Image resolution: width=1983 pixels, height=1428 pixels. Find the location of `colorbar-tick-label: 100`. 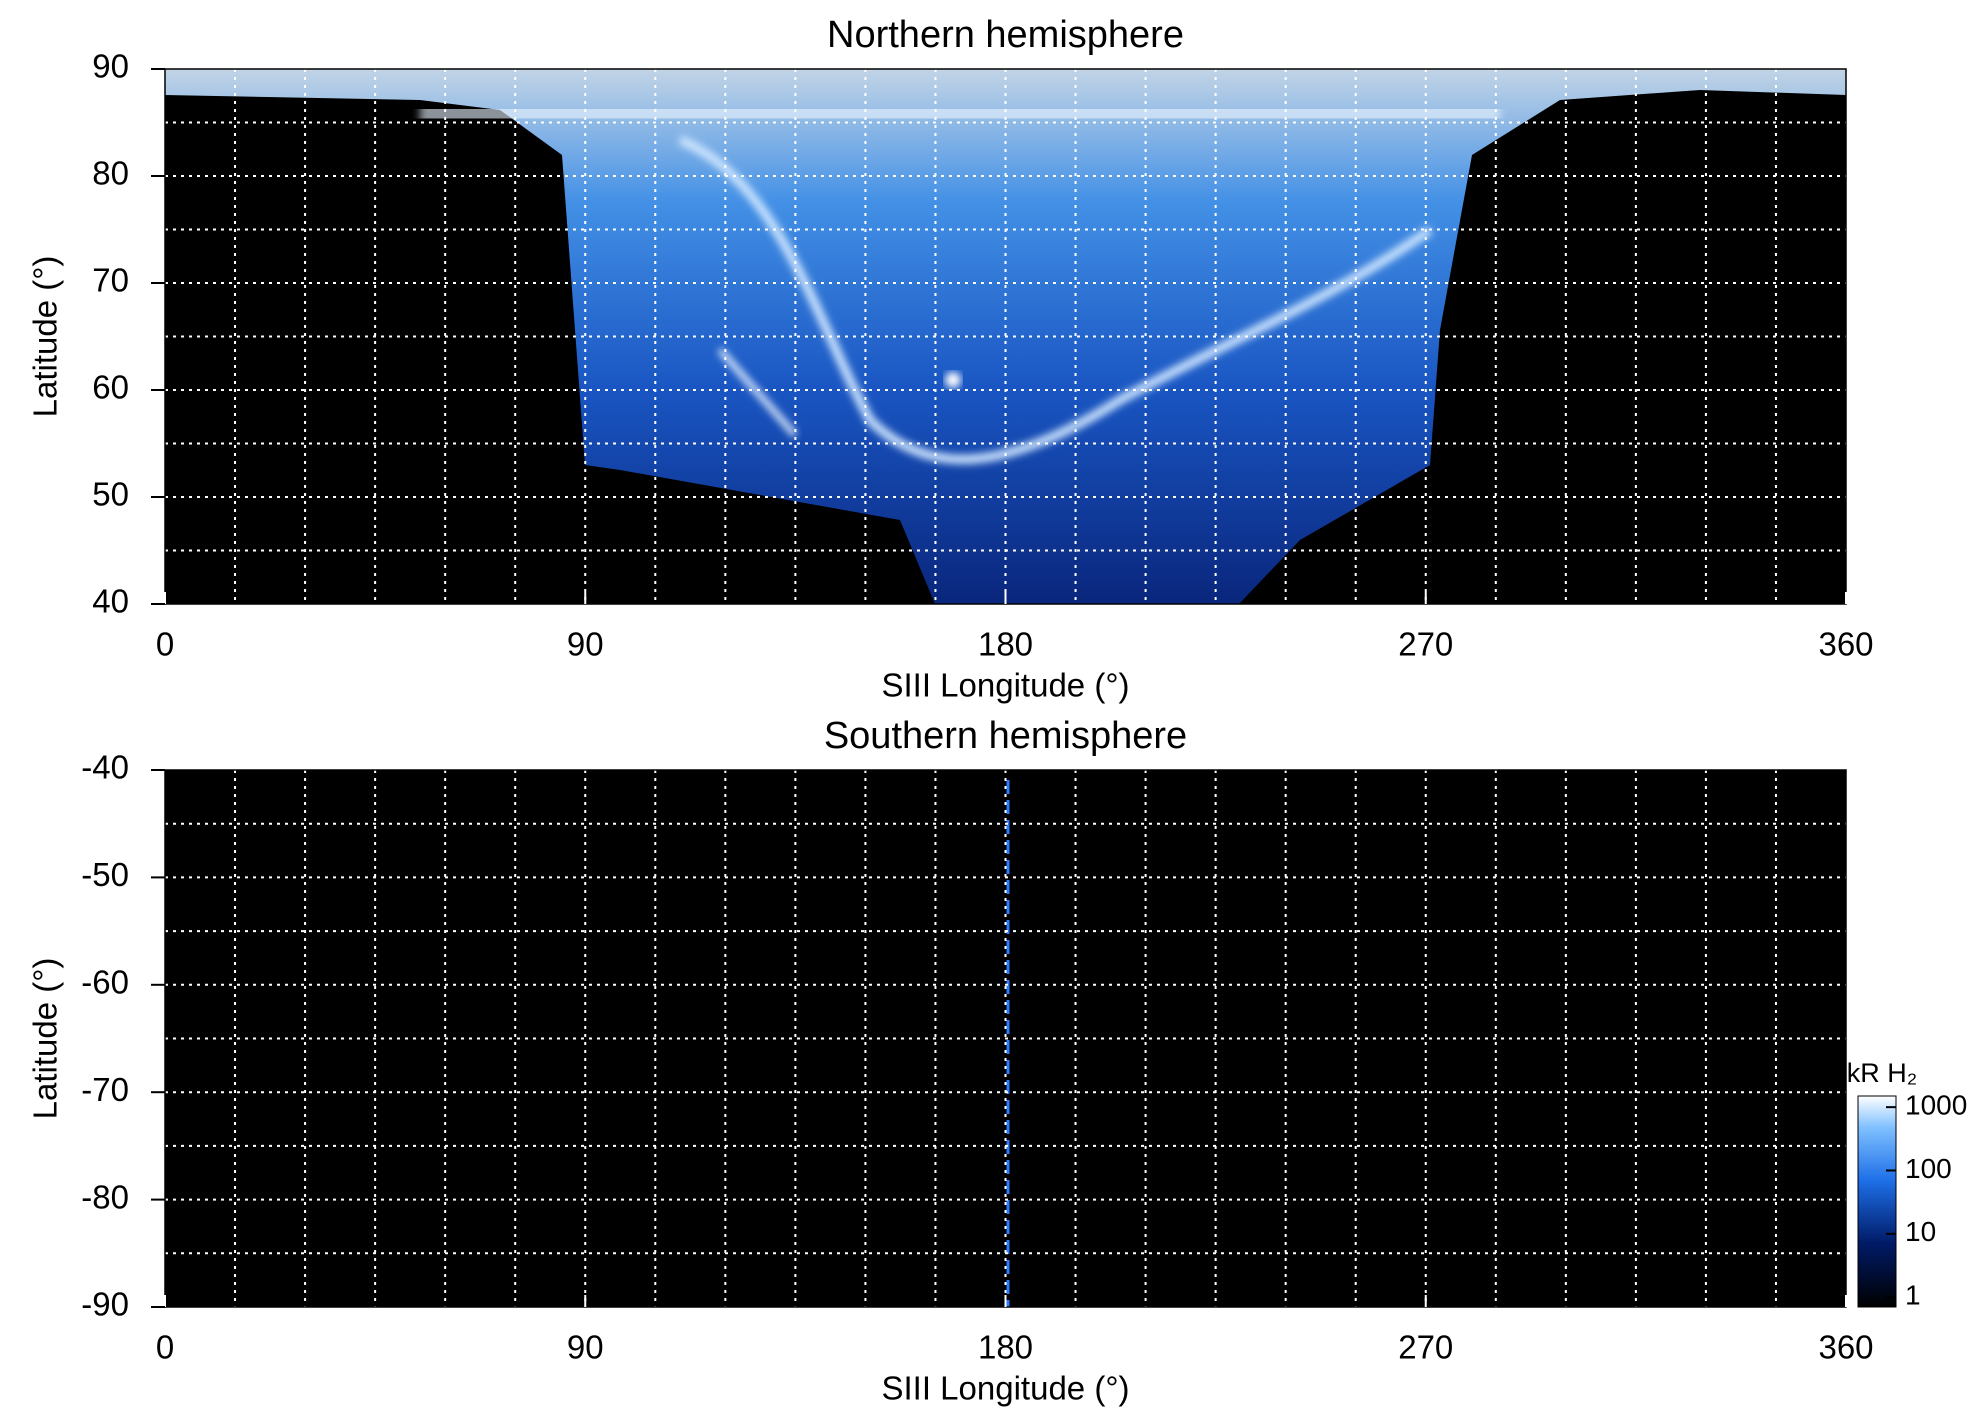

colorbar-tick-label: 100 is located at coordinates (1928, 1168).